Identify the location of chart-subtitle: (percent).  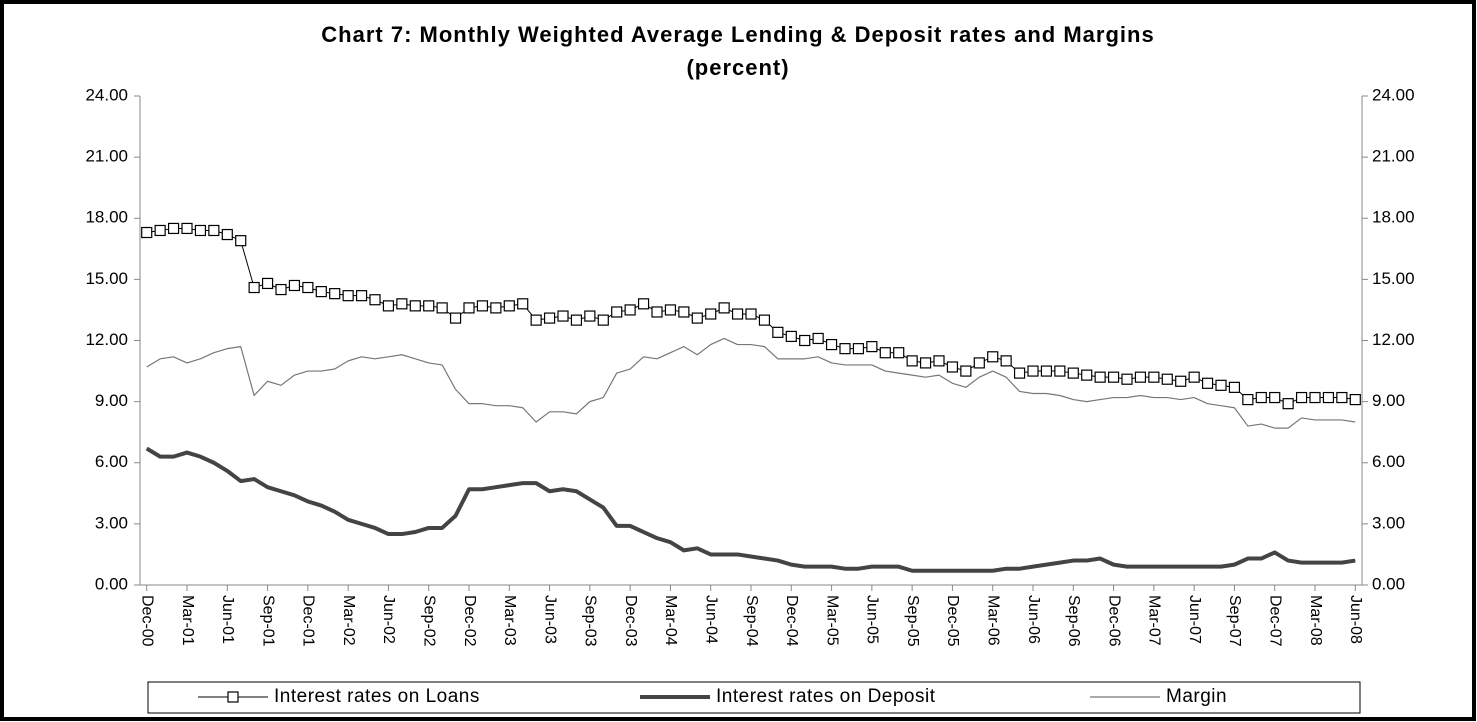
(737, 67).